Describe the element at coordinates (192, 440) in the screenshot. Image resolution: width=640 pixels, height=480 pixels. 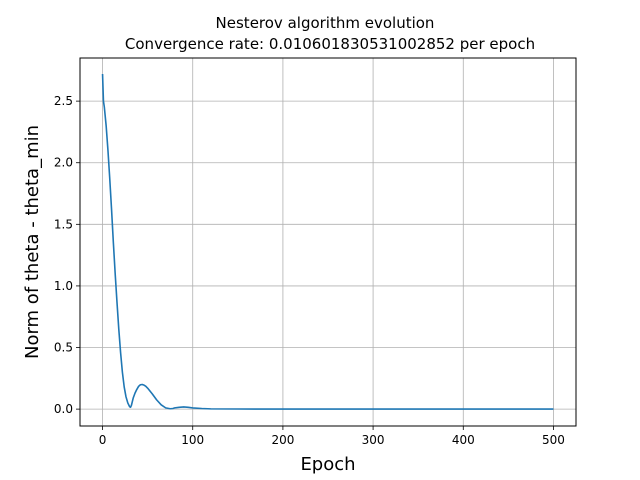
I see `x-tick-label: 100` at that location.